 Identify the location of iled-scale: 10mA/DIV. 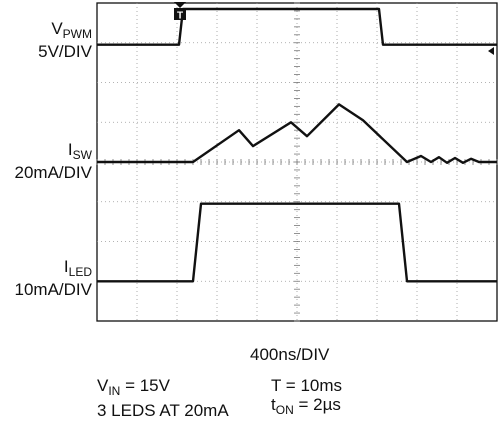
(53, 289).